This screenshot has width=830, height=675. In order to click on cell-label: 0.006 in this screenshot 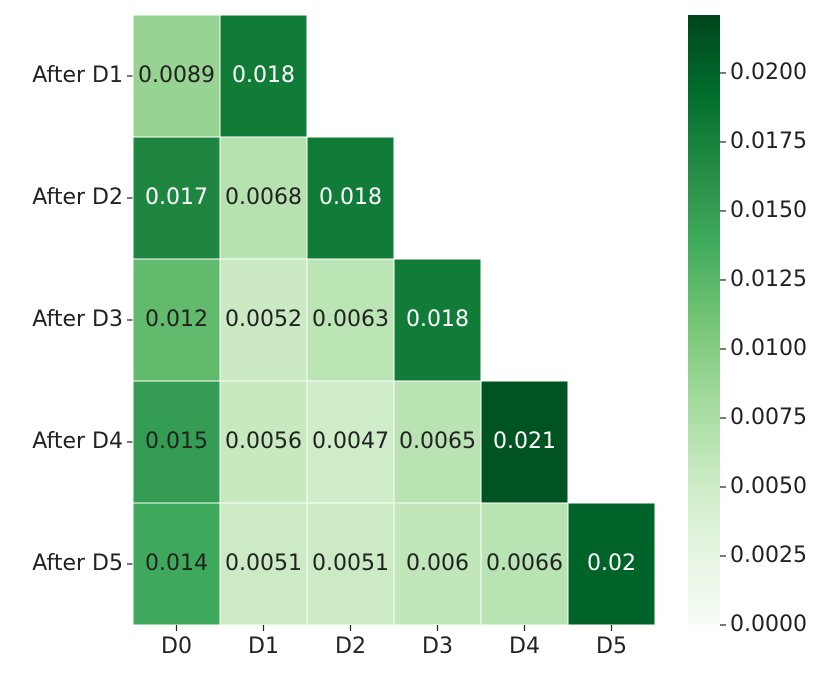, I will do `click(437, 563)`.